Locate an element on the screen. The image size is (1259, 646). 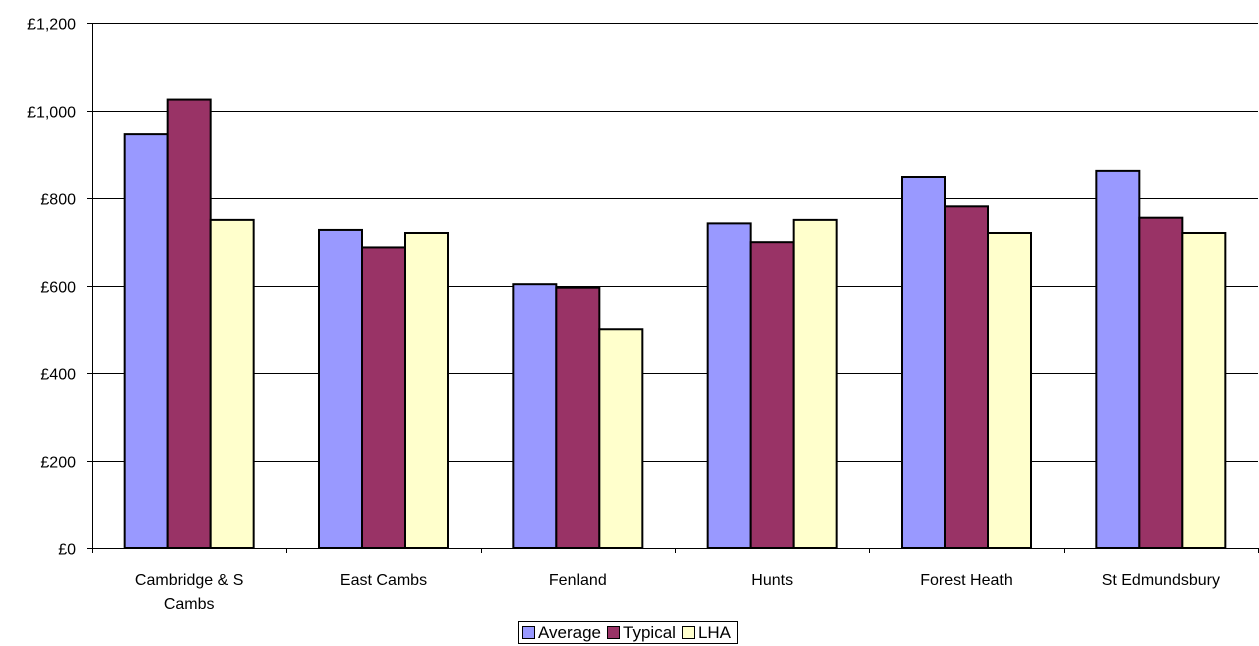
x-tick-label: Hunts is located at coordinates (772, 580).